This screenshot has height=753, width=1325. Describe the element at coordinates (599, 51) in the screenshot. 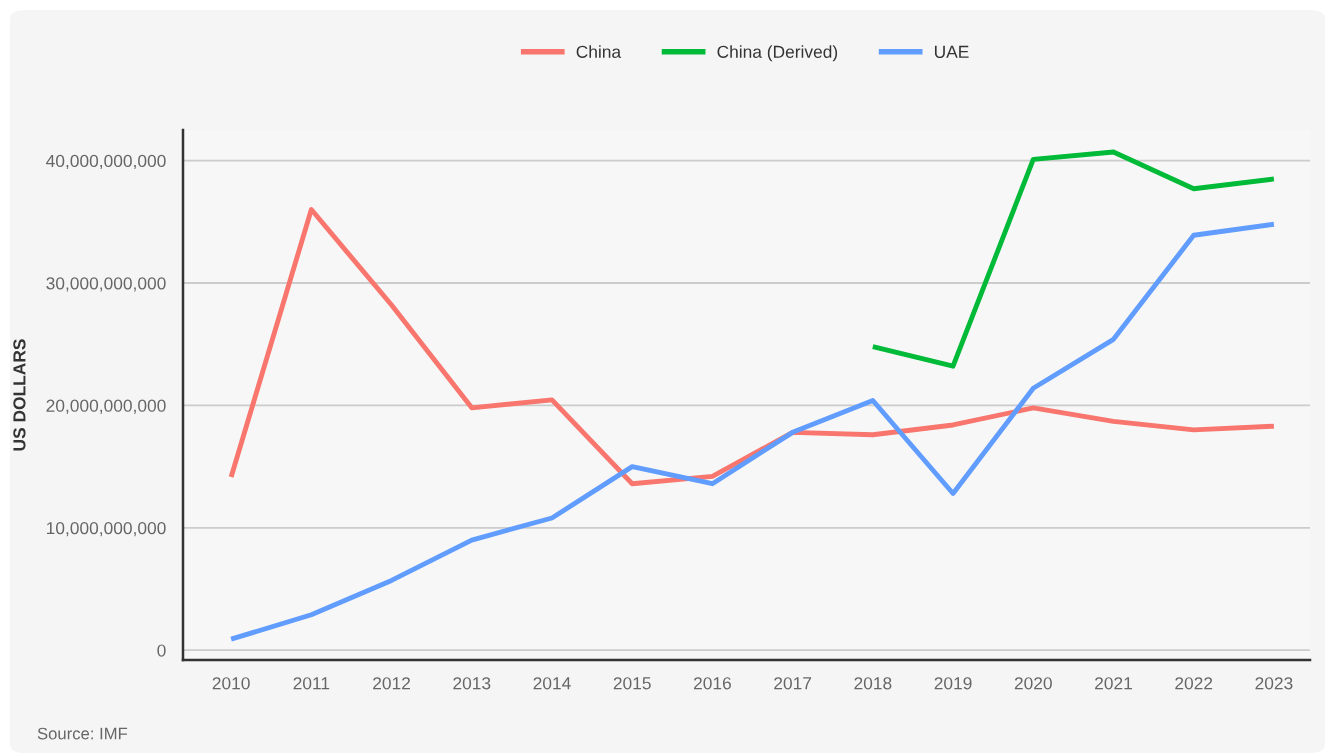

I see `legend-label: China` at that location.